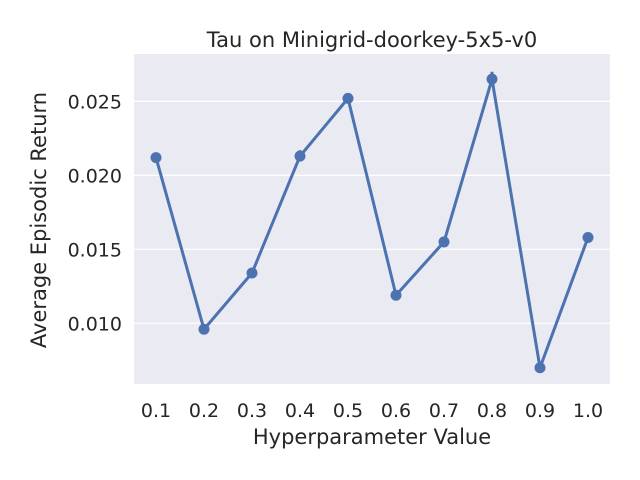 The width and height of the screenshot is (640, 480). What do you see at coordinates (95, 250) in the screenshot?
I see `y-tick-label-1: 0.015` at bounding box center [95, 250].